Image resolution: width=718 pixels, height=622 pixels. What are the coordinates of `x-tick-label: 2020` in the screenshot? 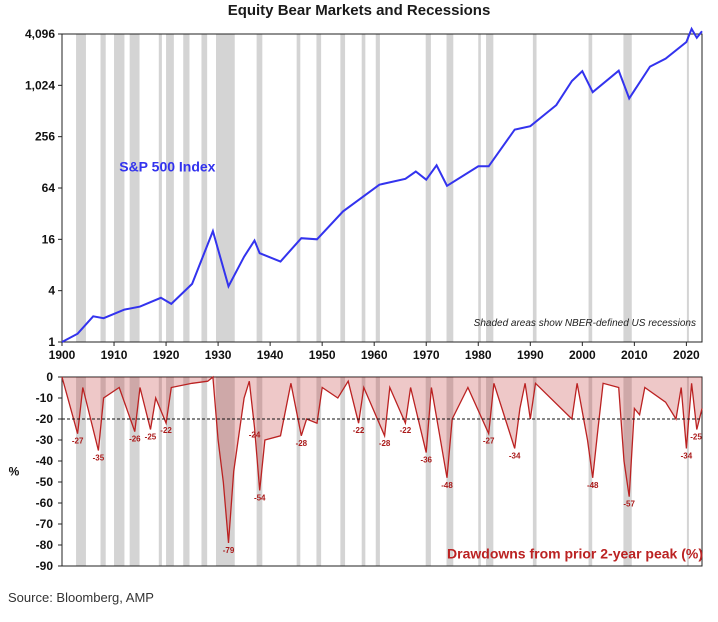 It's located at (686, 355).